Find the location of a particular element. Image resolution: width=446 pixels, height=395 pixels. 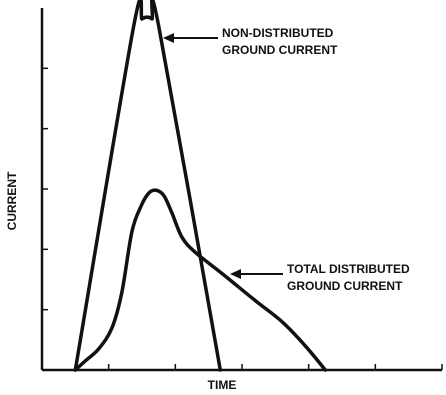

annotation-label: TOTAL DISTRIBUTED is located at coordinates (348, 269).